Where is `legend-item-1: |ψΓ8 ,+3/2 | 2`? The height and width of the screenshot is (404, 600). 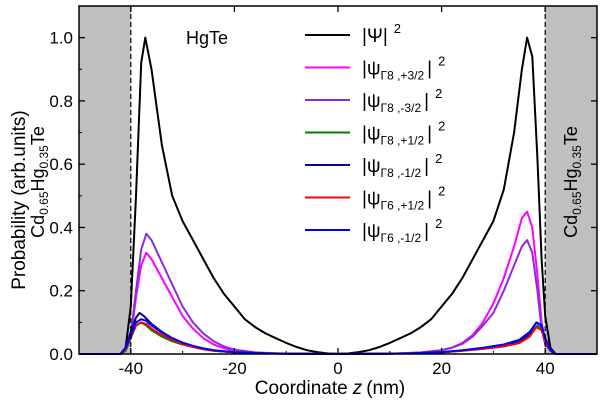
legend-item-1: |ψΓ8 ,+3/2 | 2 is located at coordinates (375, 68).